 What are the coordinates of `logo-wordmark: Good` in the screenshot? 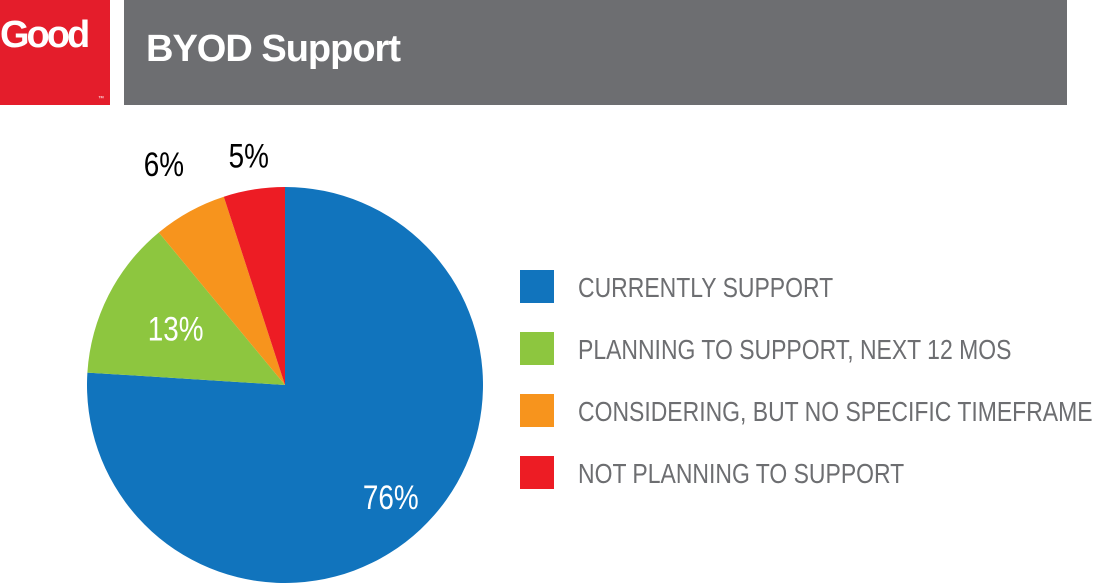 It's located at (45, 35).